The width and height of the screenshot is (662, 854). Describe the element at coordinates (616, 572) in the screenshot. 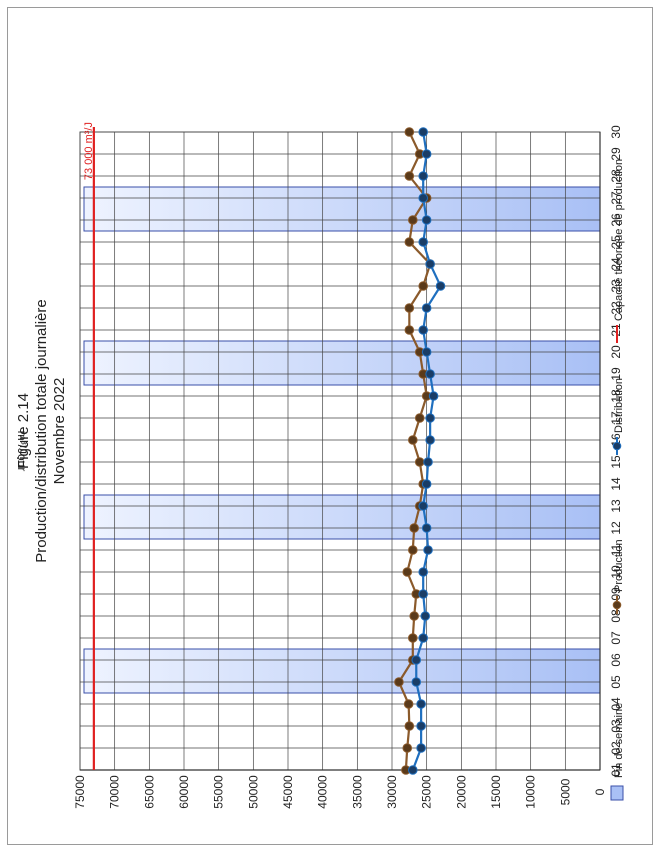

I see `day-tick-label-10: 10` at that location.